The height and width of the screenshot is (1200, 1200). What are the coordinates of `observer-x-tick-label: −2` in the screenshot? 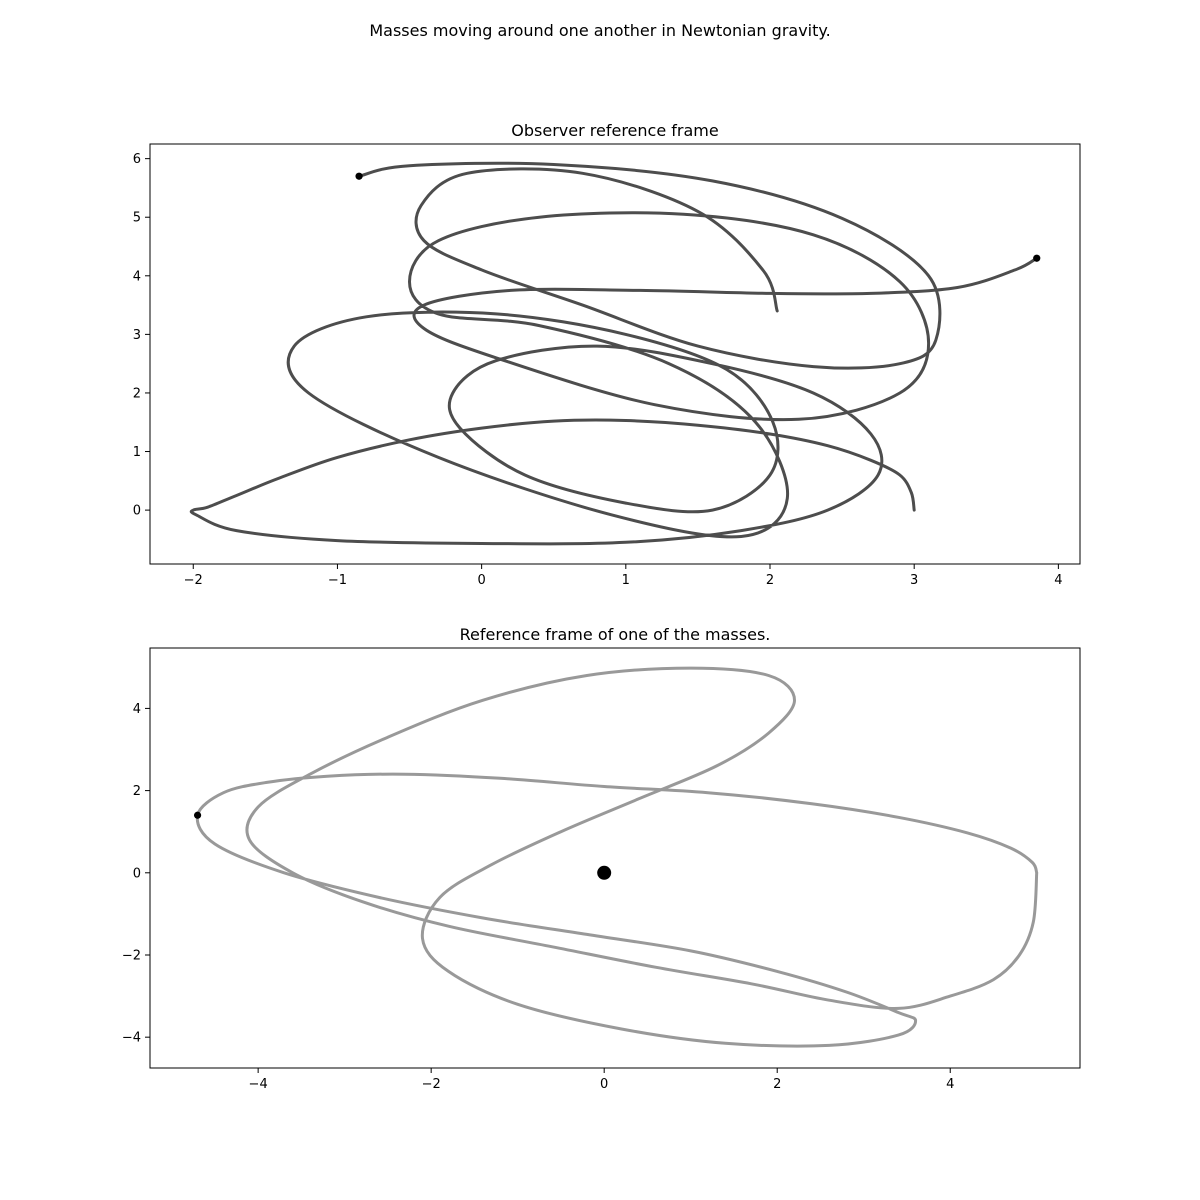 It's located at (193, 580).